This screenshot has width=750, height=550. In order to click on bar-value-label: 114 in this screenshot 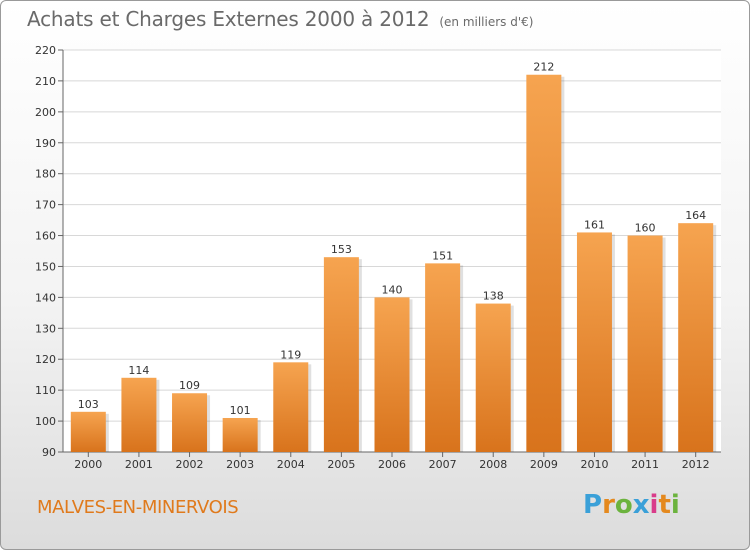, I will do `click(138, 370)`.